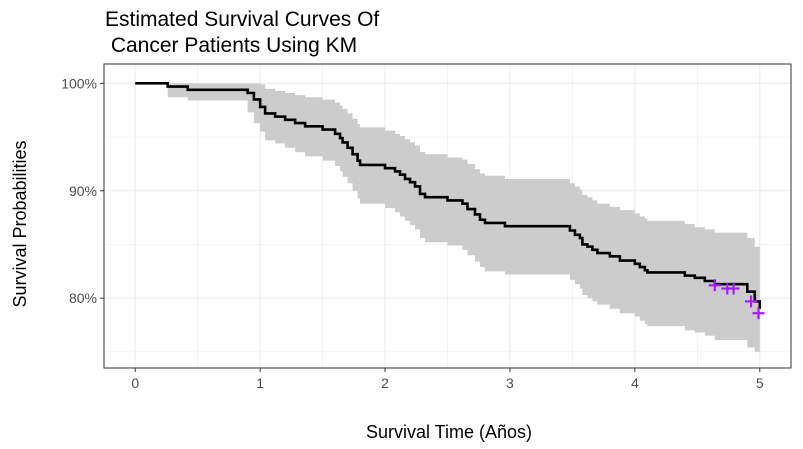  Describe the element at coordinates (83, 298) in the screenshot. I see `y-tick-label: 80%` at that location.